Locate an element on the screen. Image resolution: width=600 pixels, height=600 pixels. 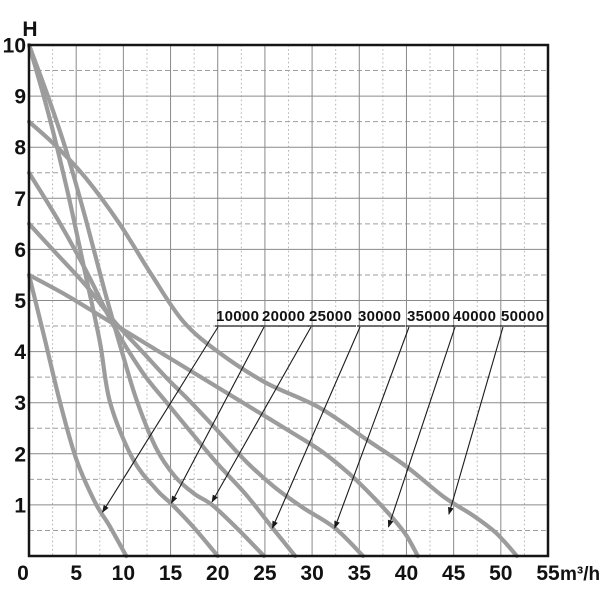
curve-label-30000: 30000 is located at coordinates (379, 316).